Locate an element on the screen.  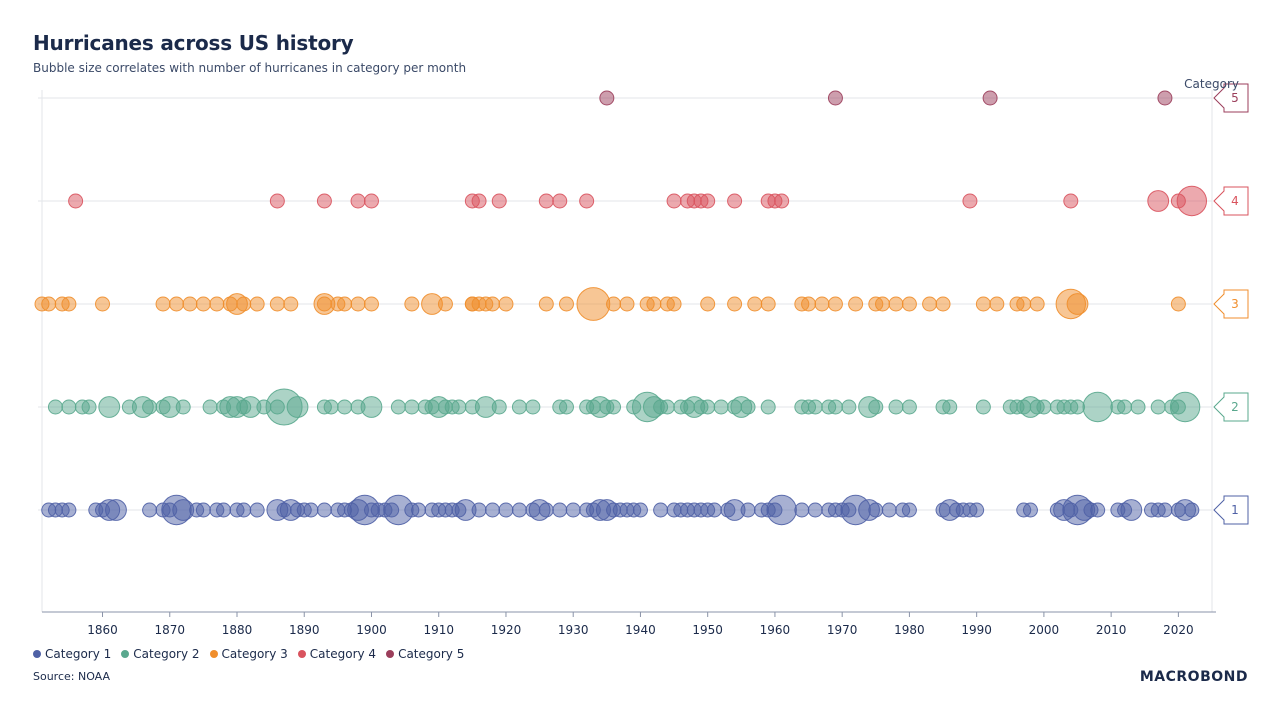
legend-item-category-5: Category 5 is located at coordinates (425, 654).